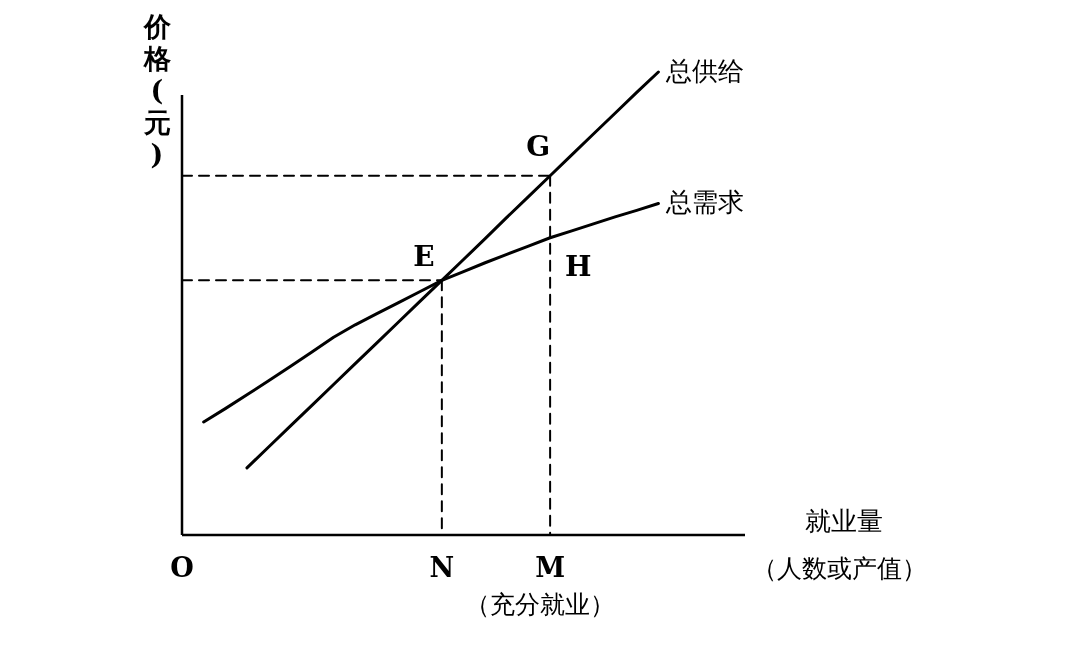  Describe the element at coordinates (578, 266) in the screenshot. I see `annotation: H` at that location.